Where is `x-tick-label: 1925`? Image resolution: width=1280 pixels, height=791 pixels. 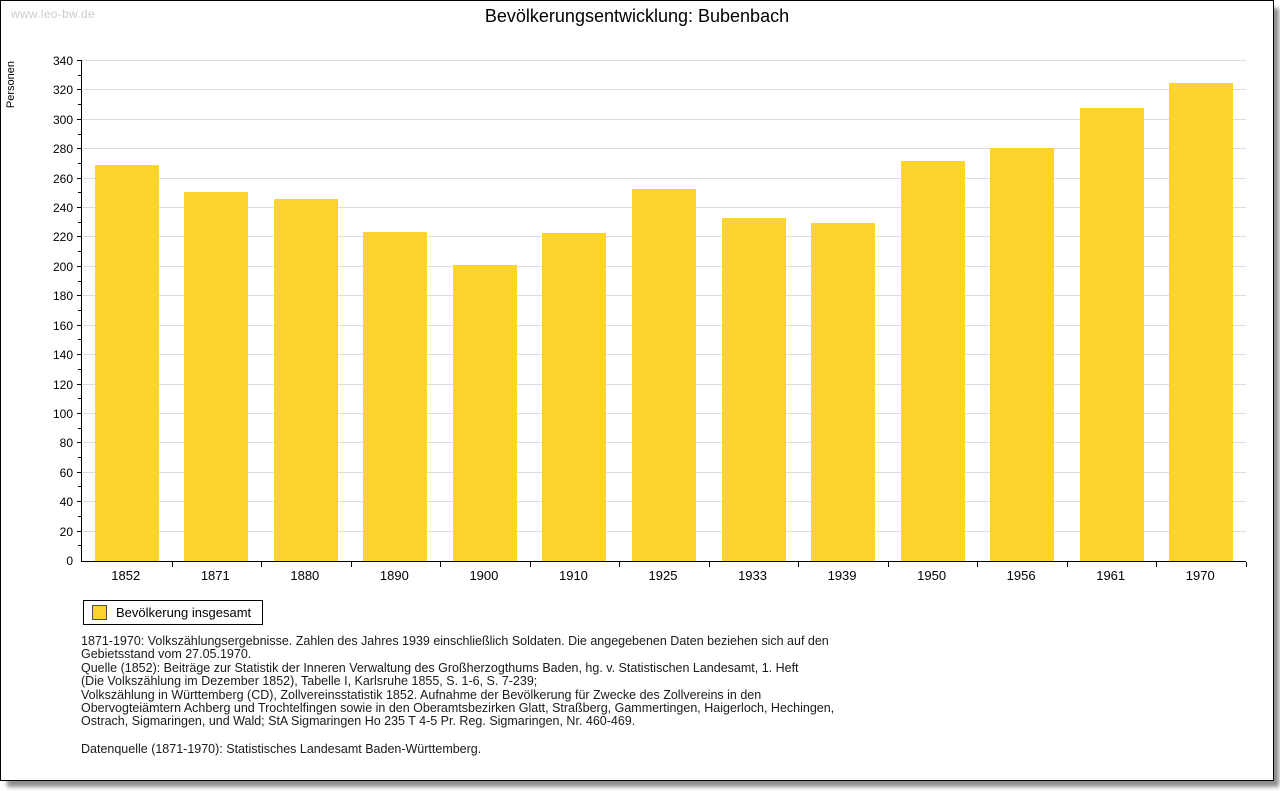 x-tick-label: 1925 is located at coordinates (663, 575).